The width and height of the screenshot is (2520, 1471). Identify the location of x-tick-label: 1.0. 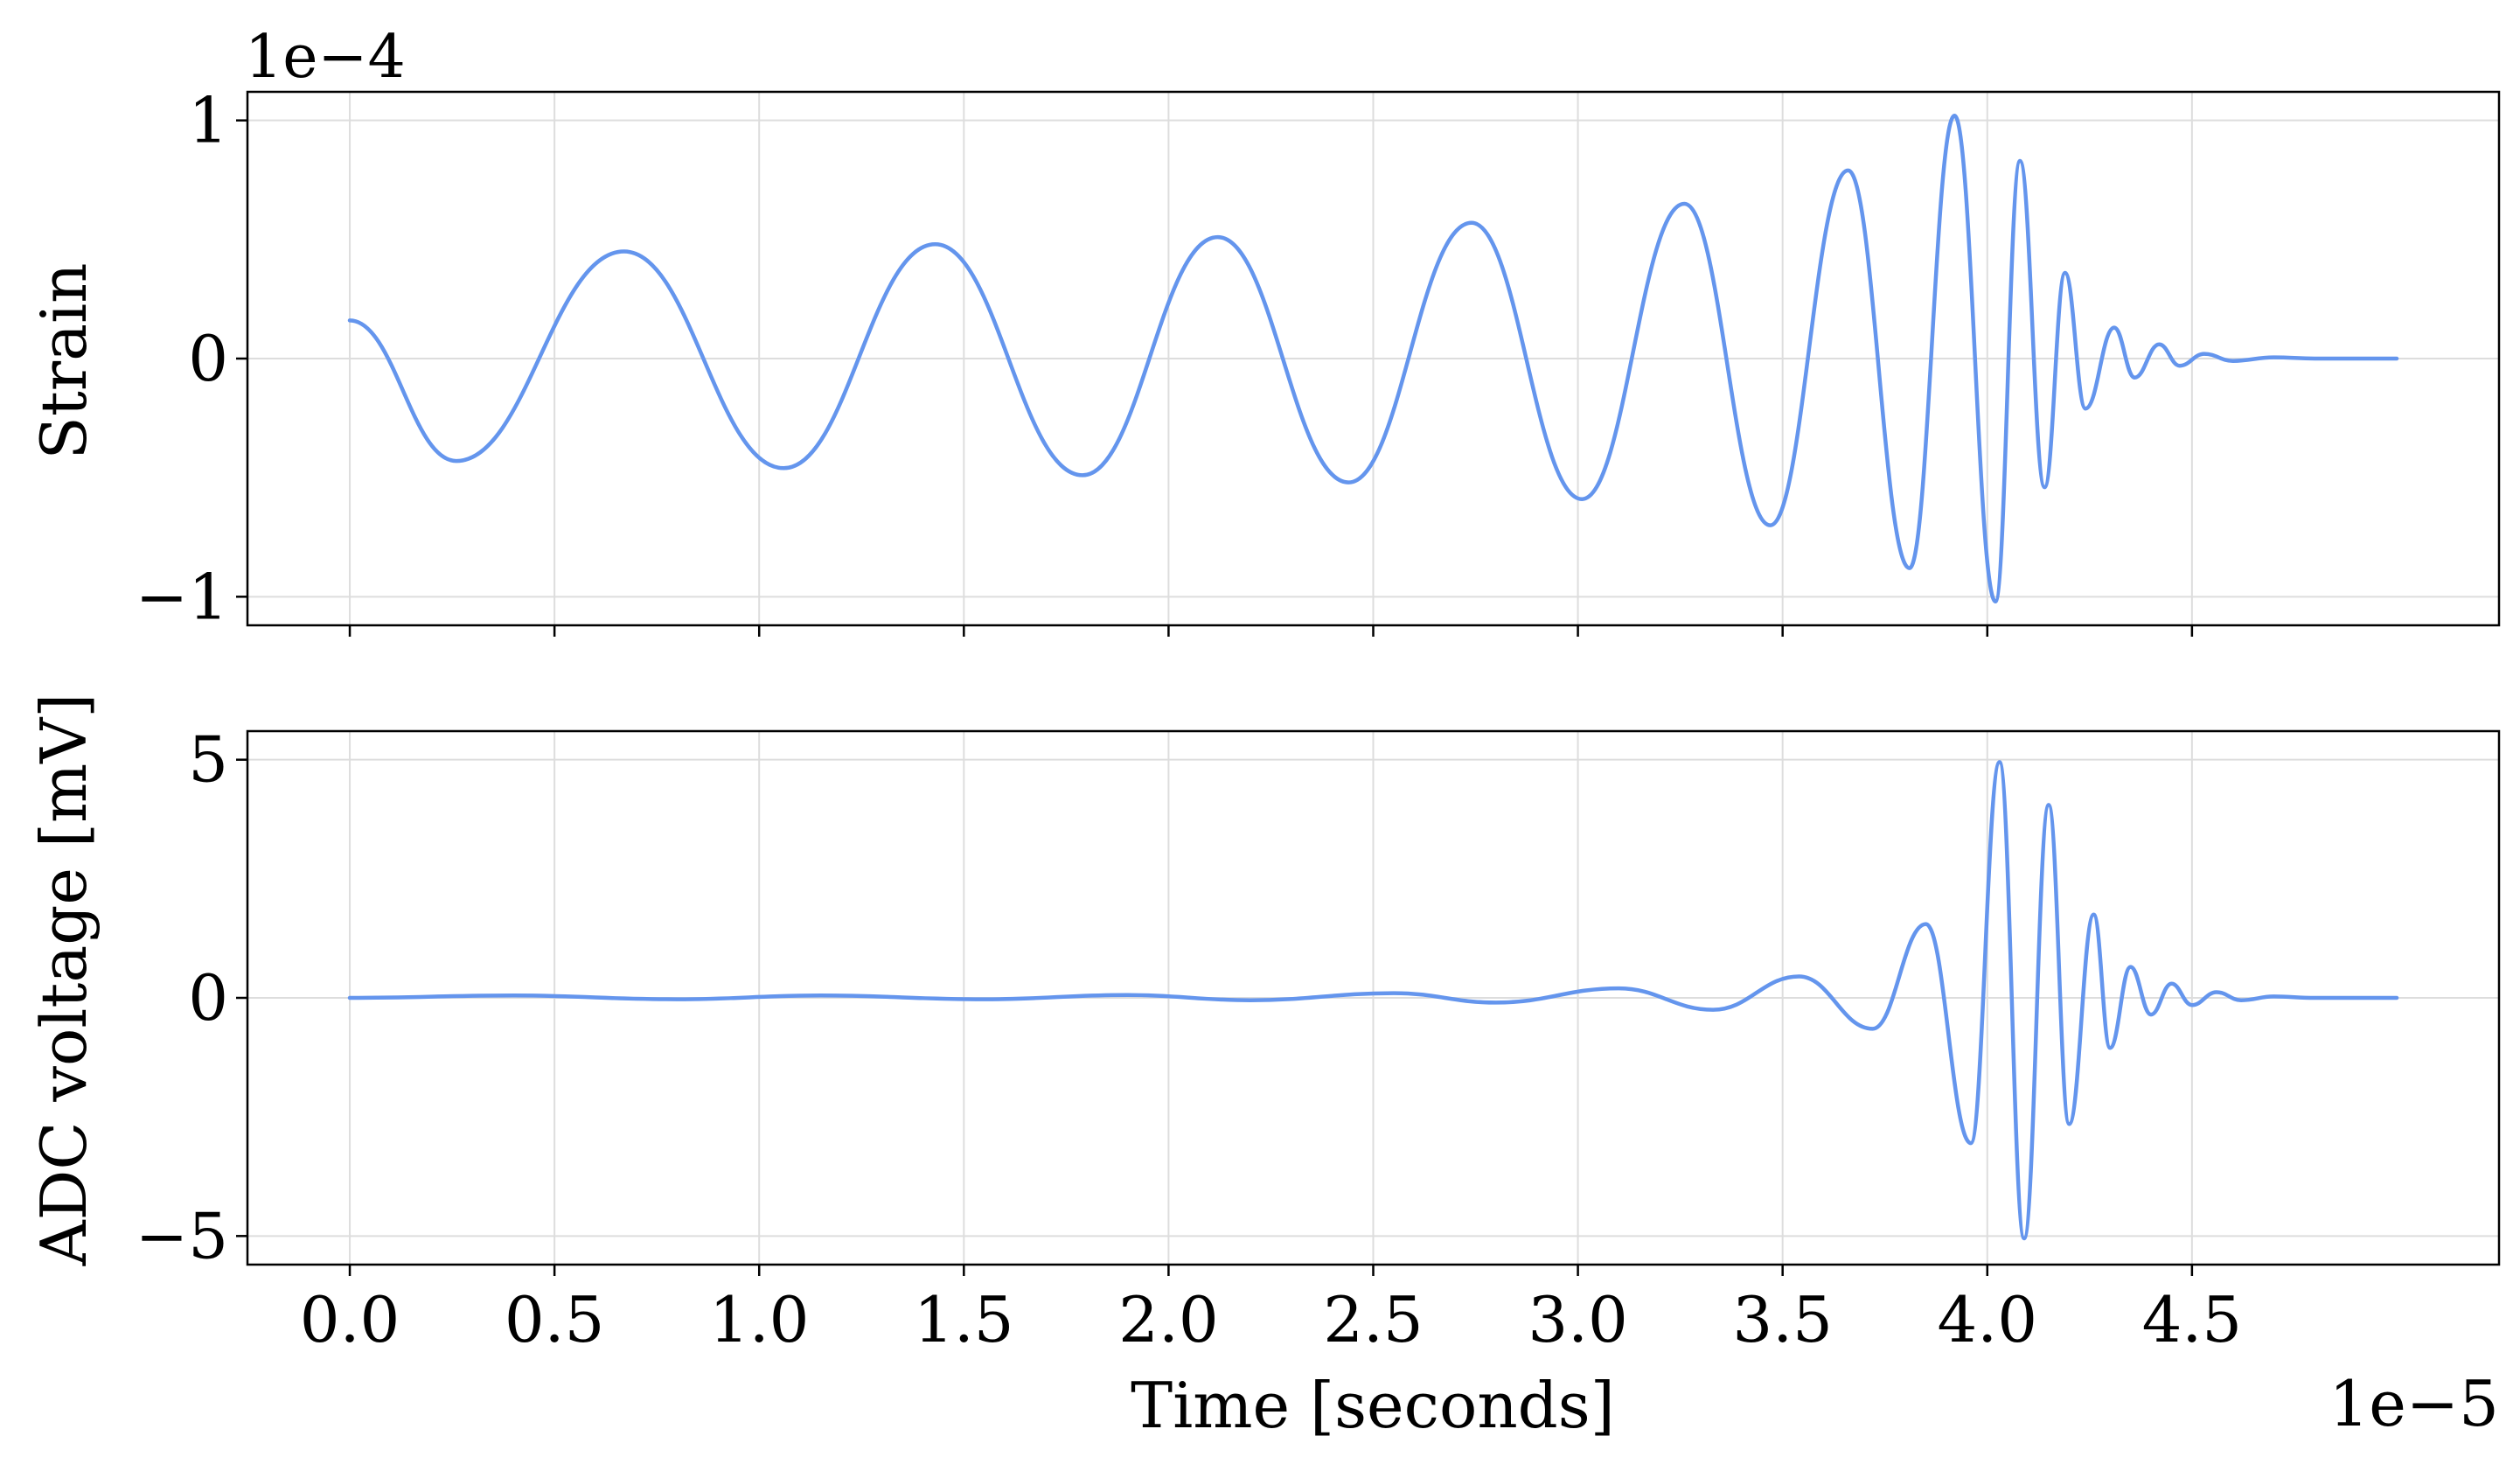
(759, 1320).